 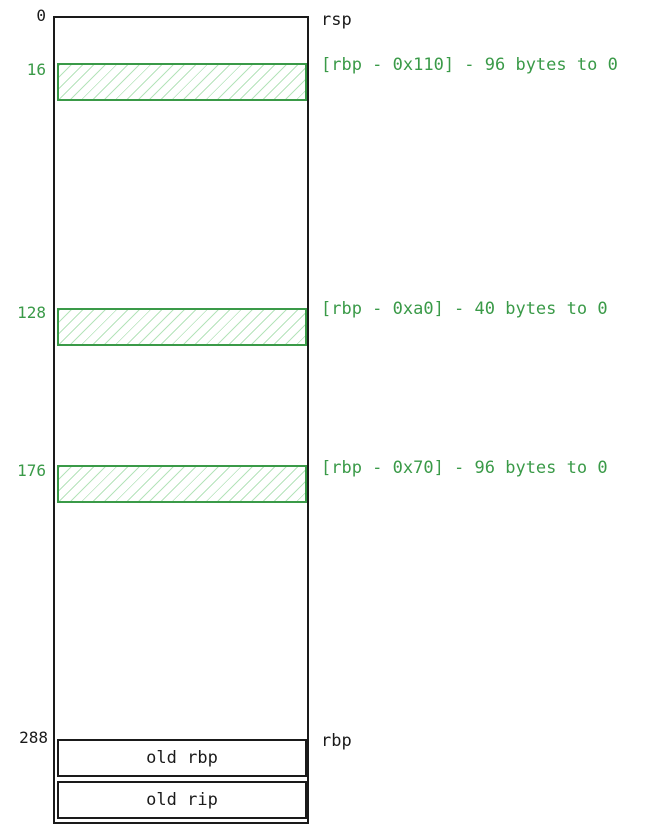 I want to click on rbp-marker: rbp, so click(x=336, y=741).